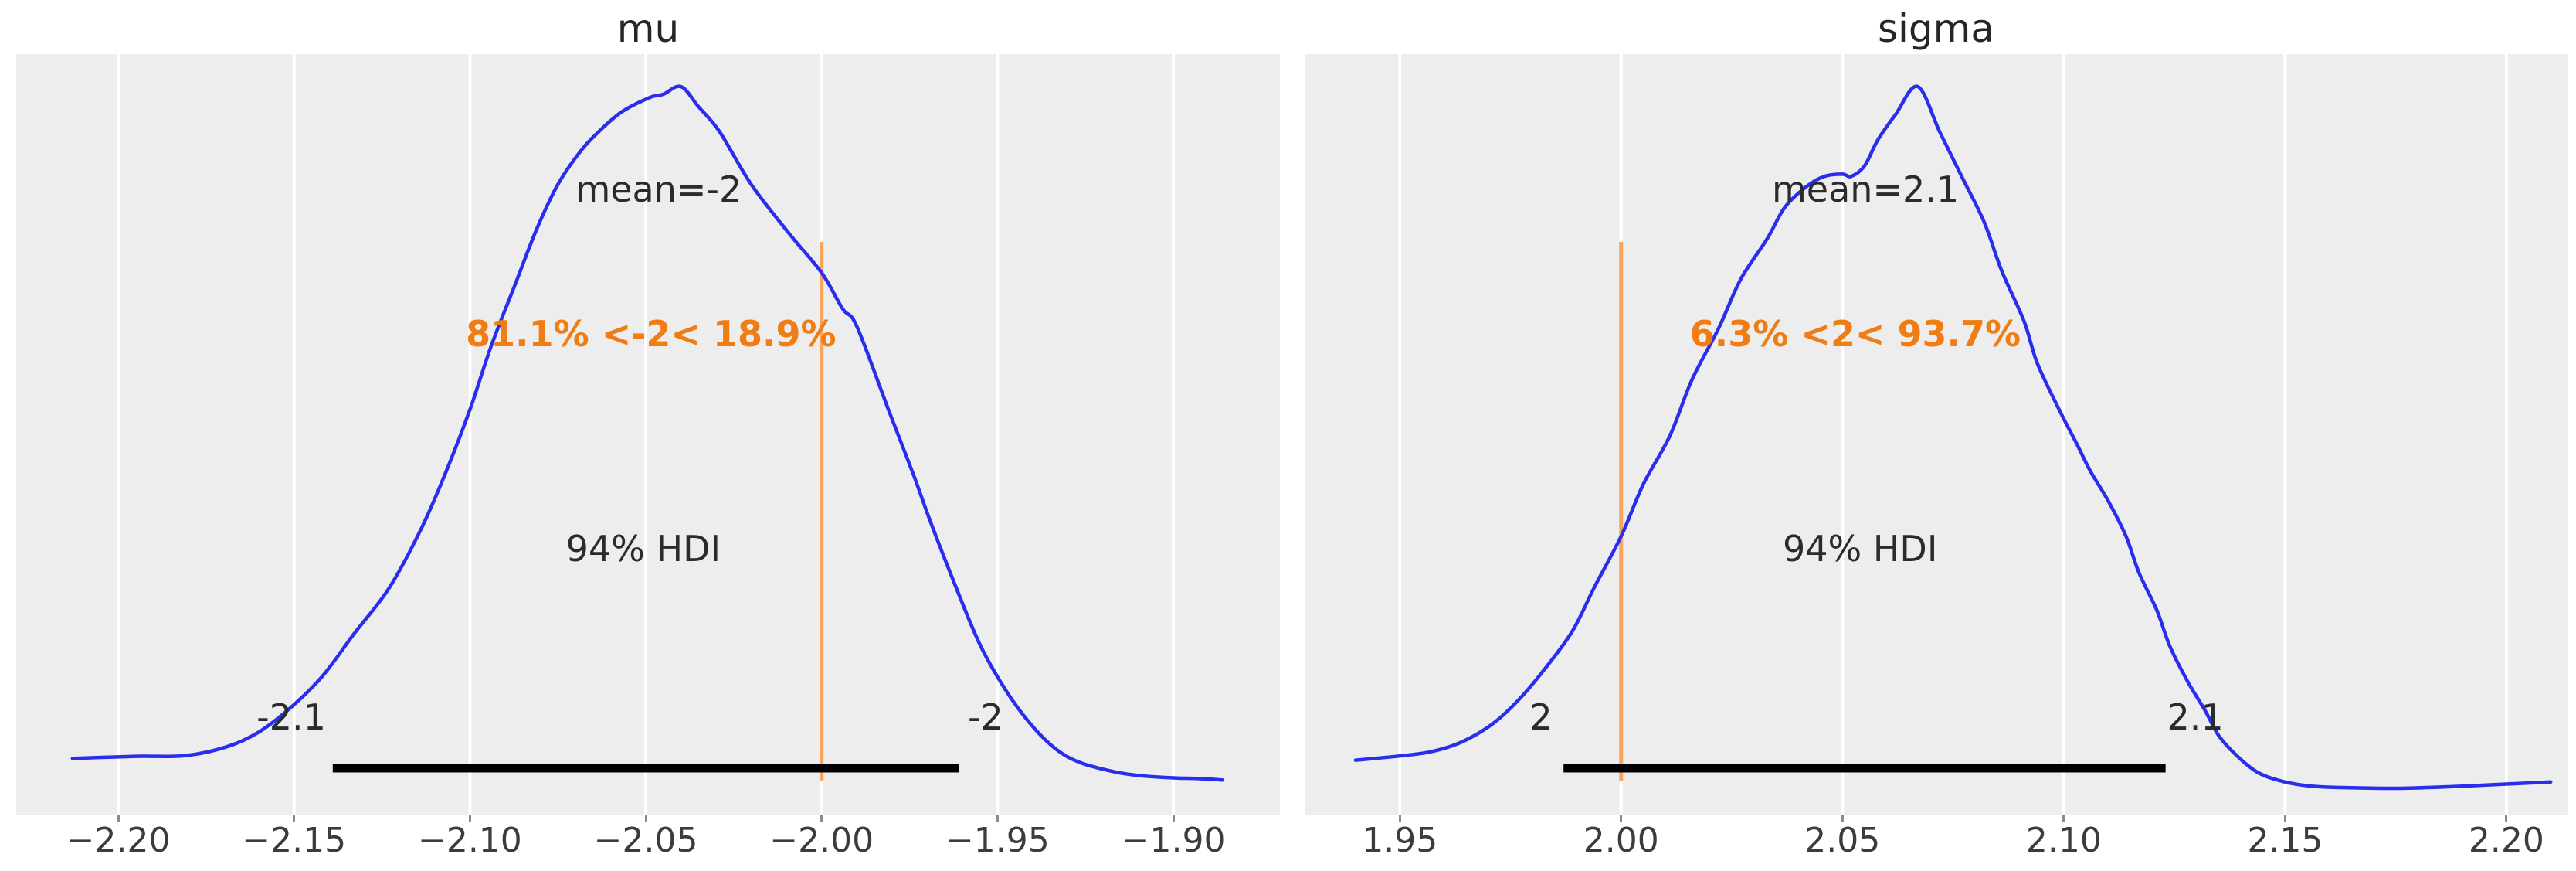 The height and width of the screenshot is (871, 2576). What do you see at coordinates (1855, 335) in the screenshot?
I see `ref-percentage-text: 6.3% <2< 93.7%` at bounding box center [1855, 335].